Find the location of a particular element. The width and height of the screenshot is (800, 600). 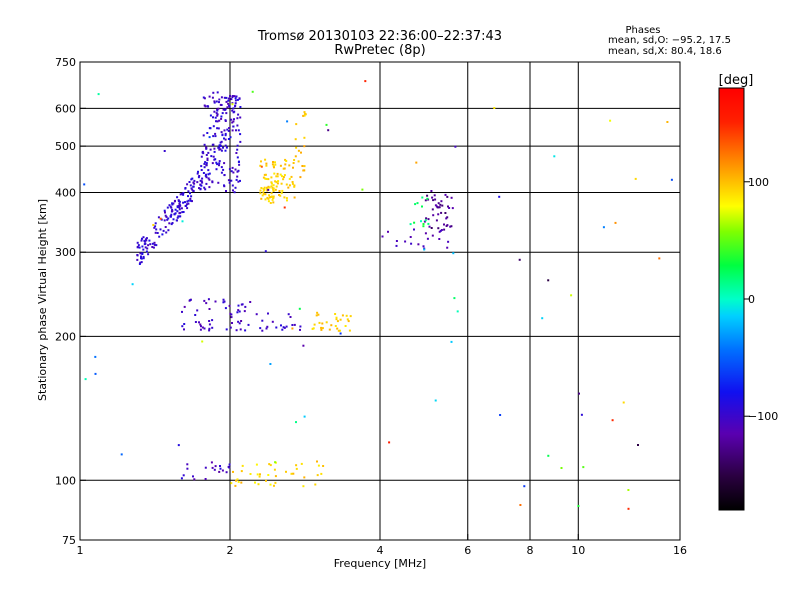

y-tick-label: 400 is located at coordinates (65, 192).